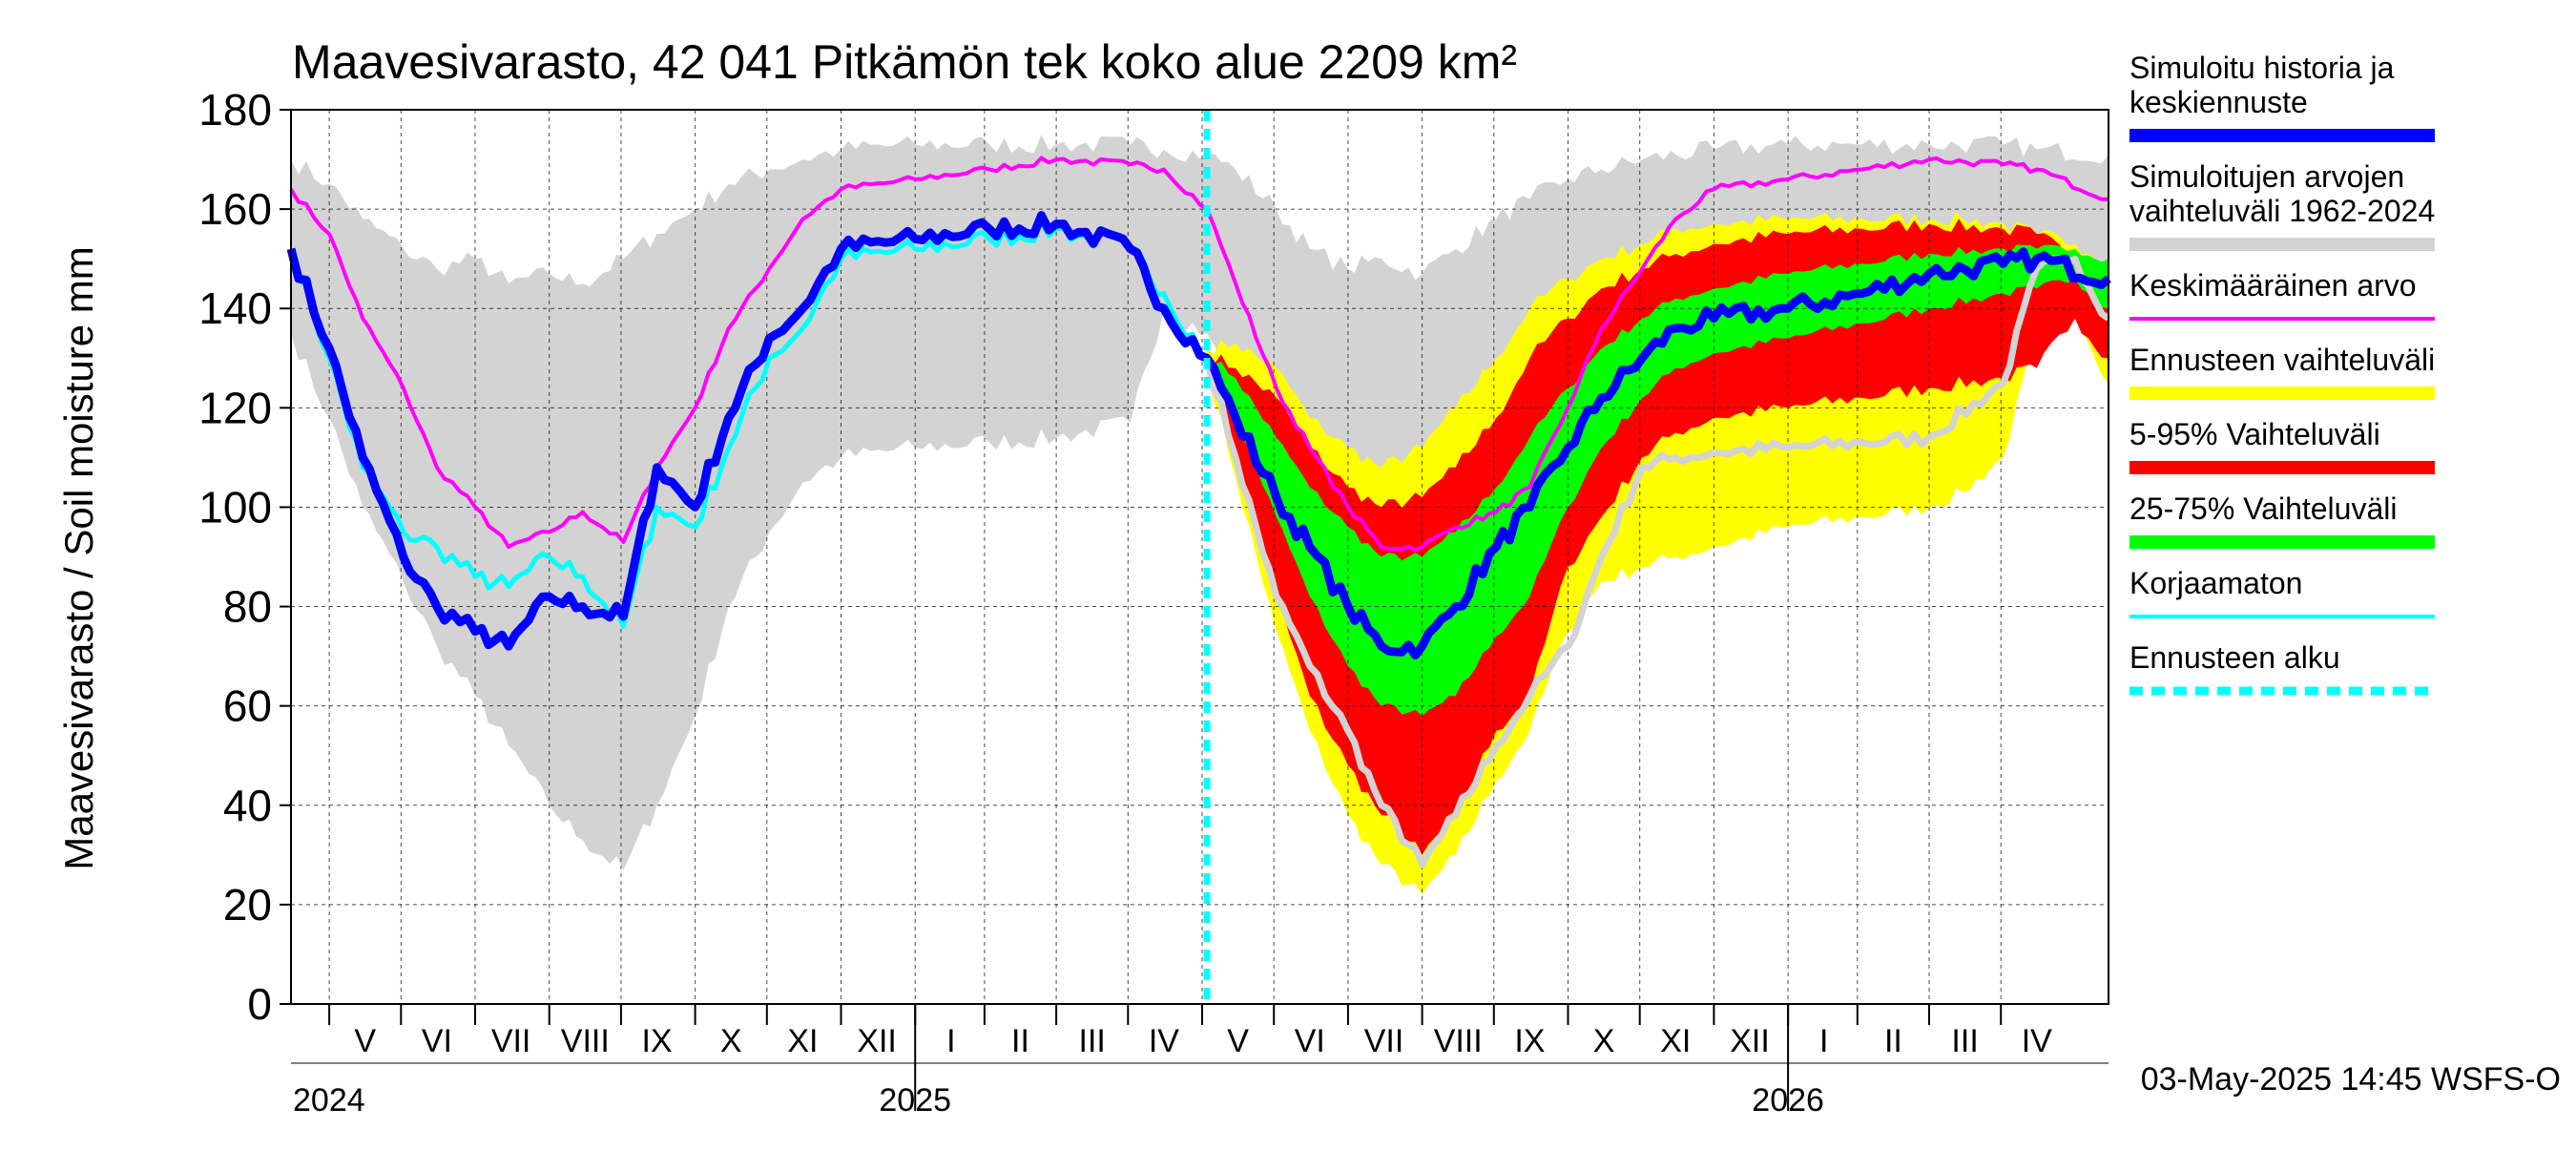 The height and width of the screenshot is (1150, 2576). What do you see at coordinates (1788, 1100) in the screenshot?
I see `year-label: 2026` at bounding box center [1788, 1100].